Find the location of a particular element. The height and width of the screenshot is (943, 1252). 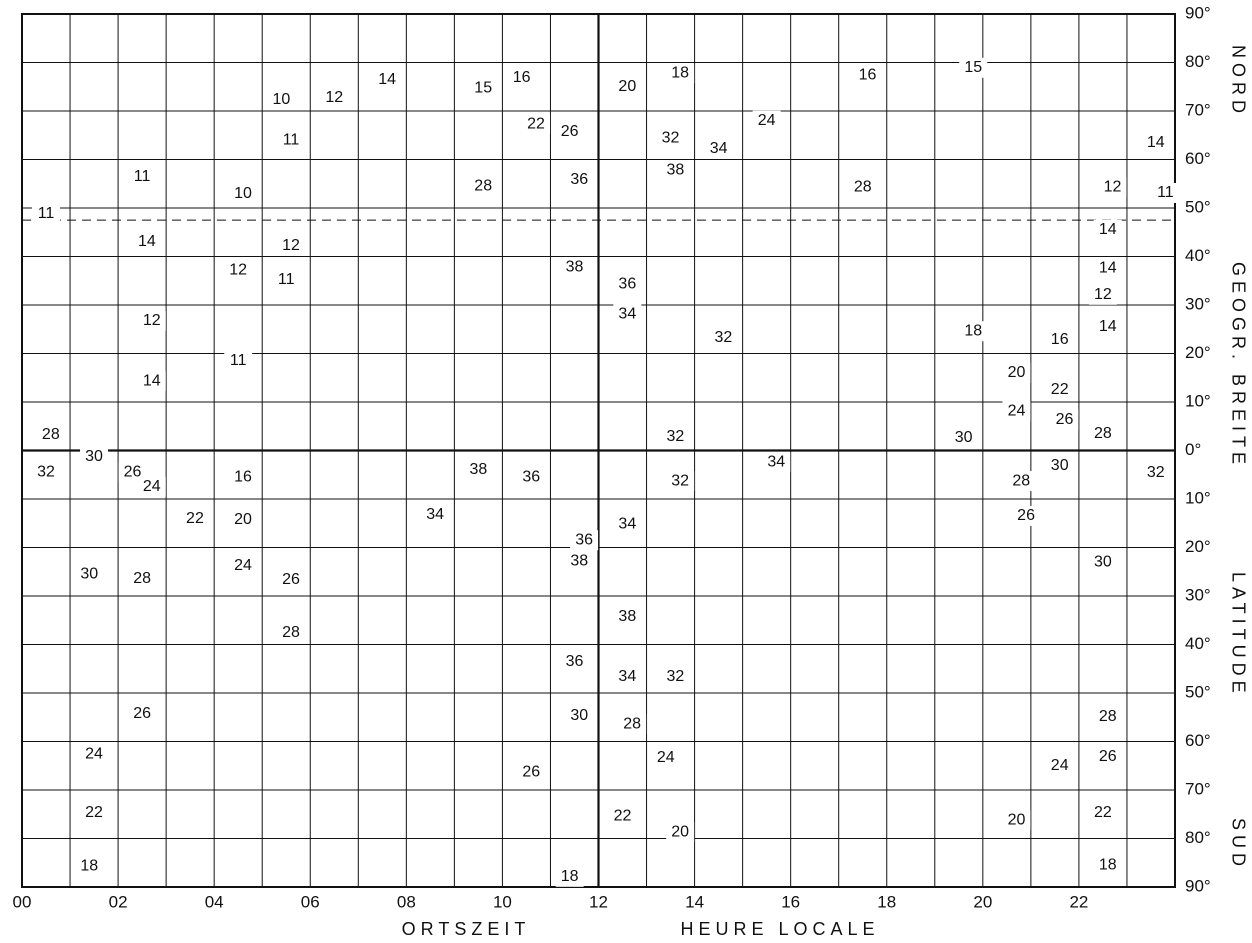

y-tick-label: 0° is located at coordinates (1193, 449).